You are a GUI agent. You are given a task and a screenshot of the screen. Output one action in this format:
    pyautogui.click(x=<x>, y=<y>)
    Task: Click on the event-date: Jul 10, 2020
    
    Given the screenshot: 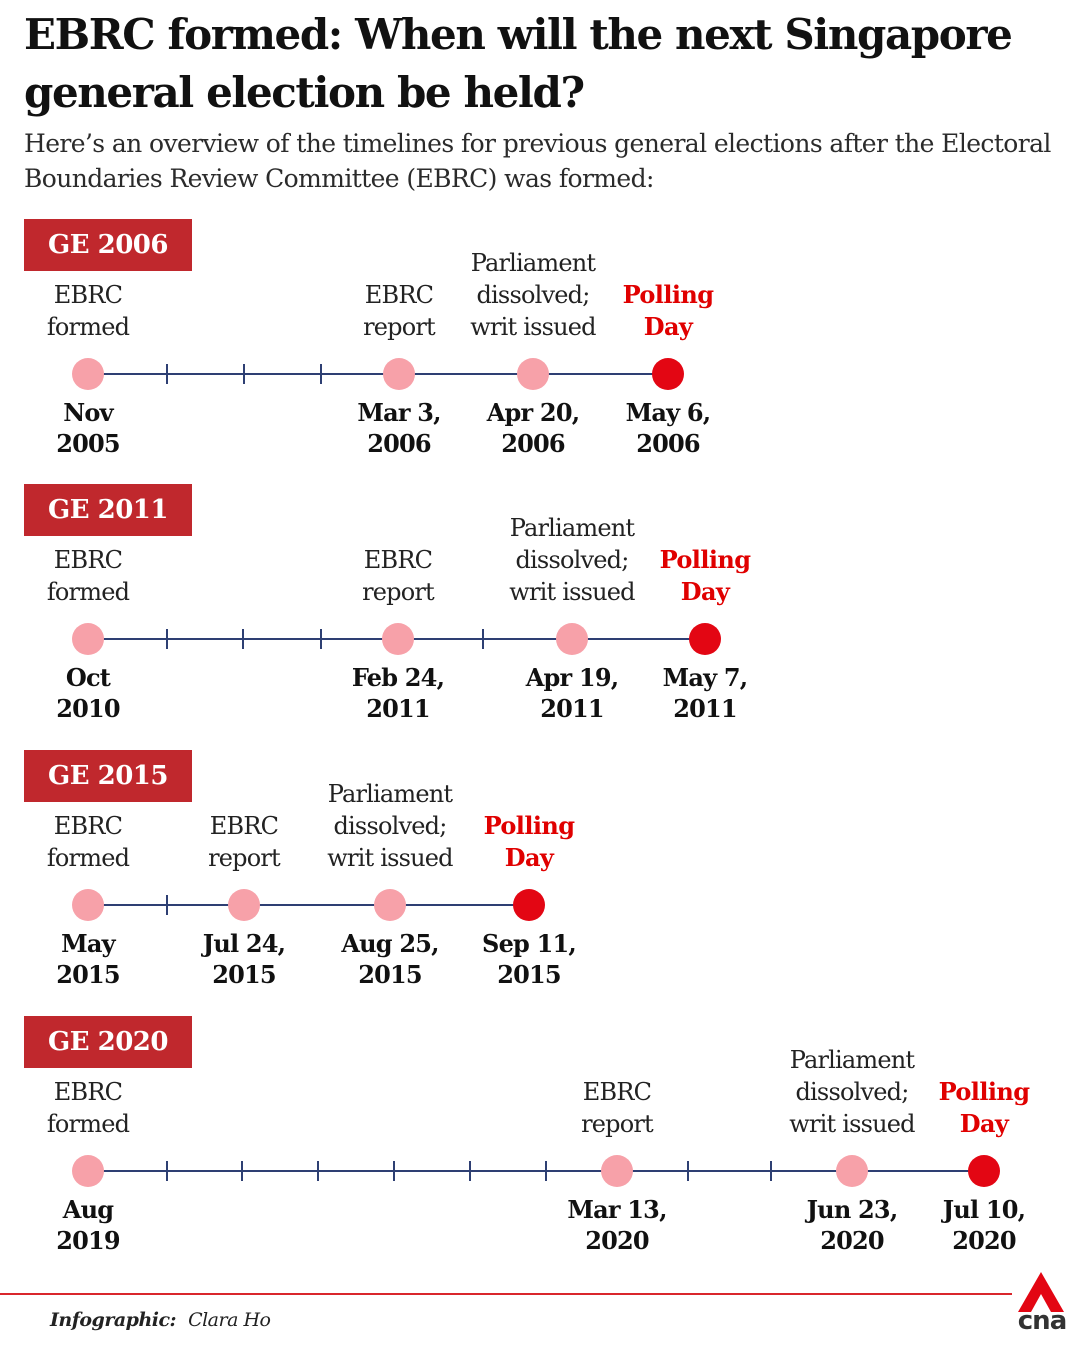 What is the action you would take?
    pyautogui.click(x=984, y=1225)
    